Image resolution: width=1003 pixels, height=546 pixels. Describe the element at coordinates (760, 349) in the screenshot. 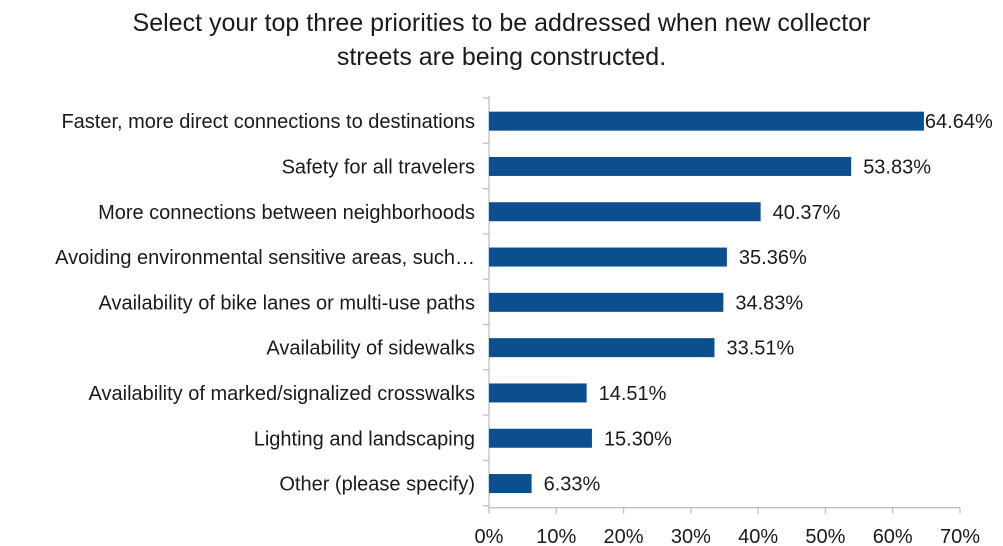

I see `value-label: 33.51%` at that location.